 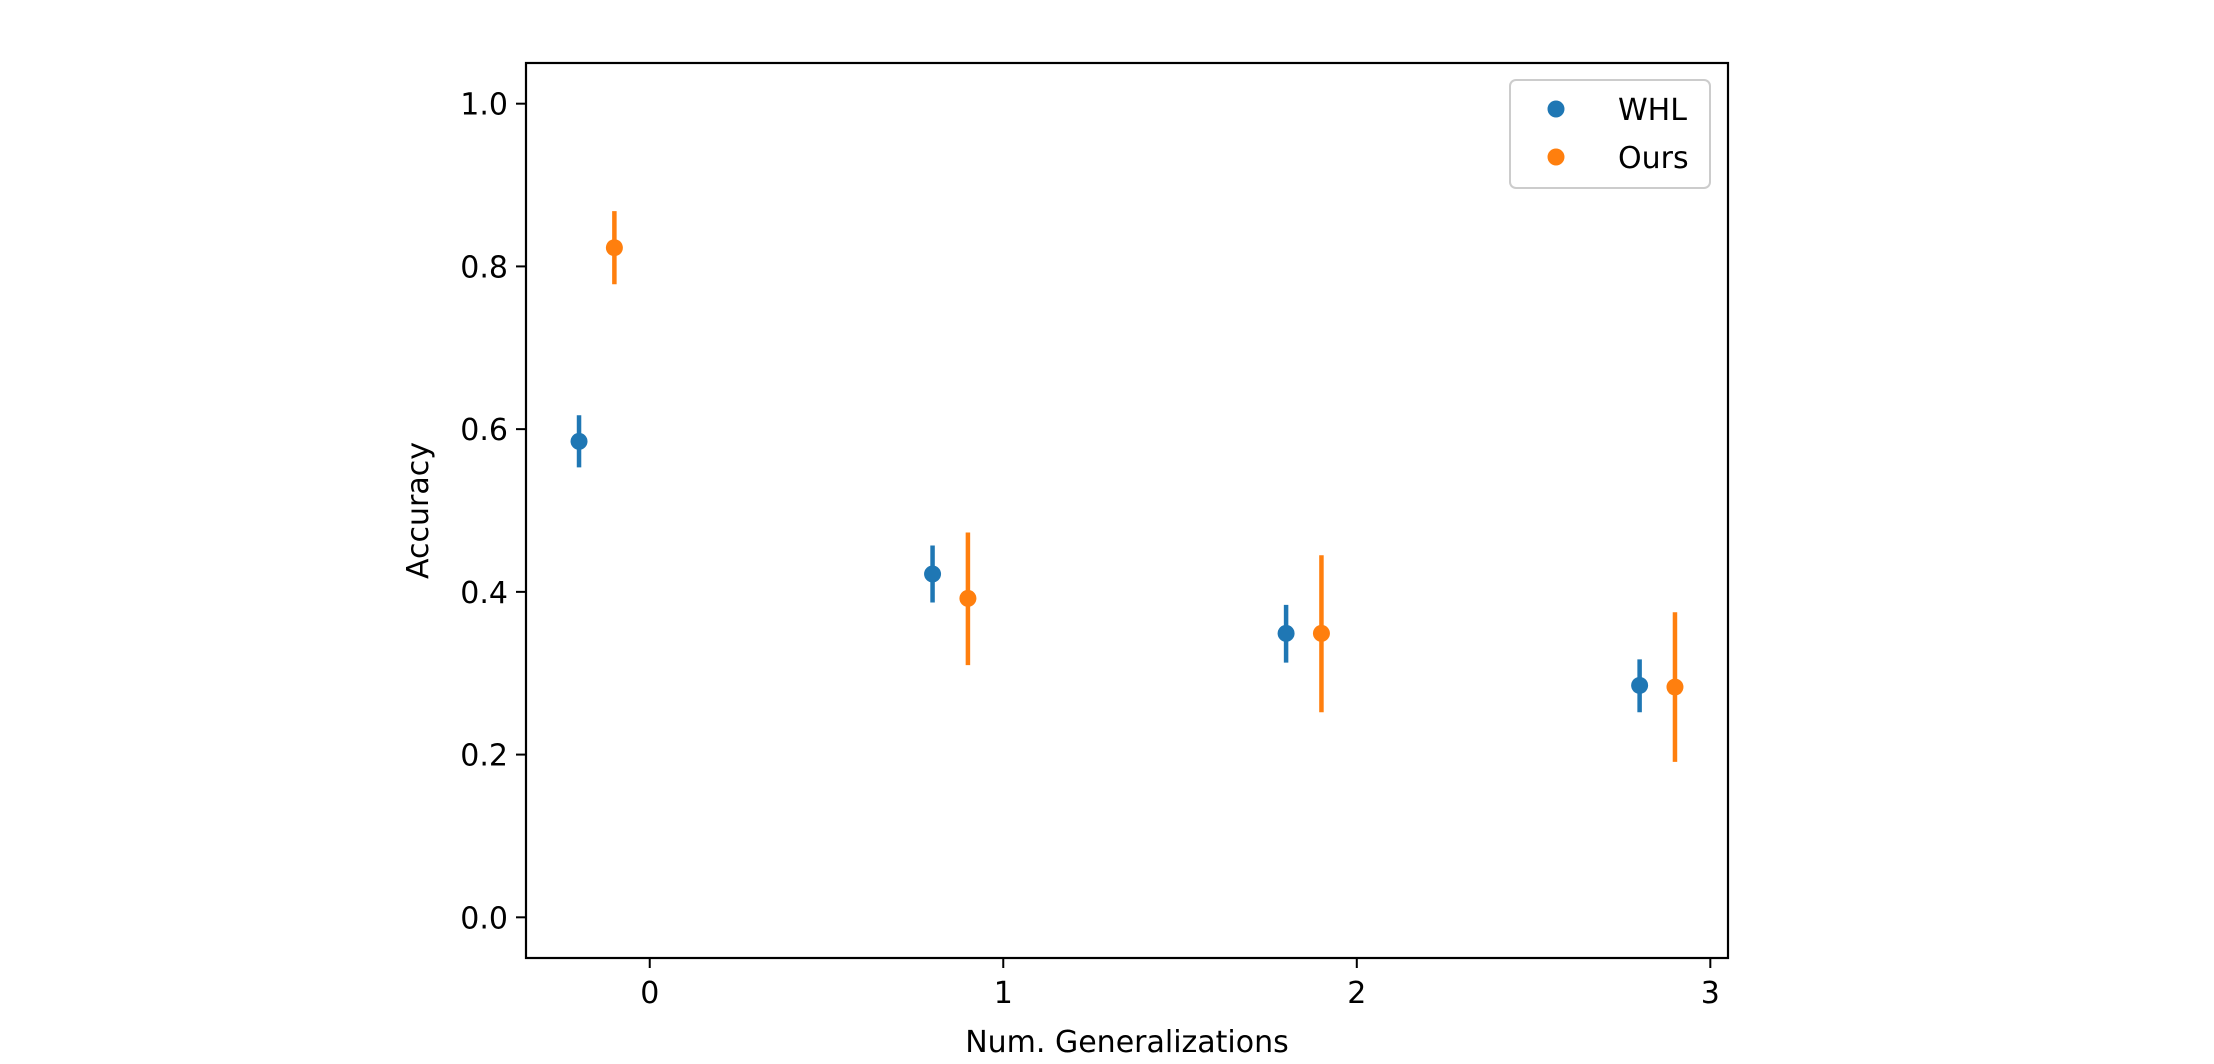 I want to click on x-tick-label: 3, so click(x=1710, y=993).